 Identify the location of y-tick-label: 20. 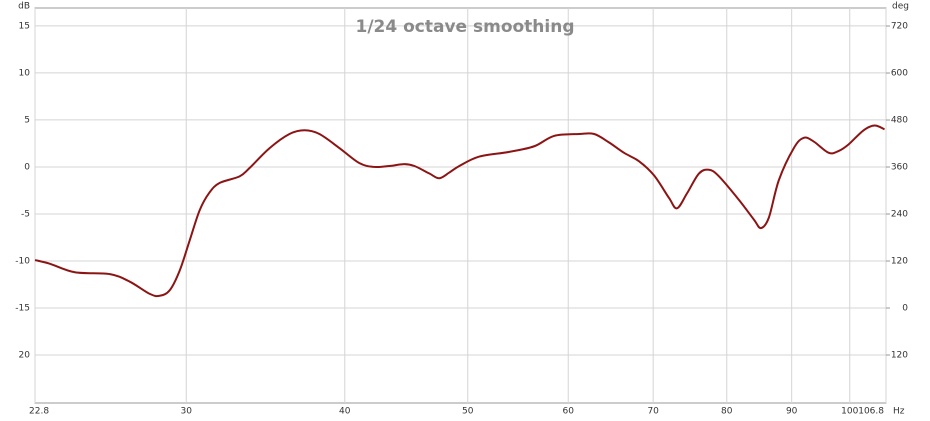
(25, 356).